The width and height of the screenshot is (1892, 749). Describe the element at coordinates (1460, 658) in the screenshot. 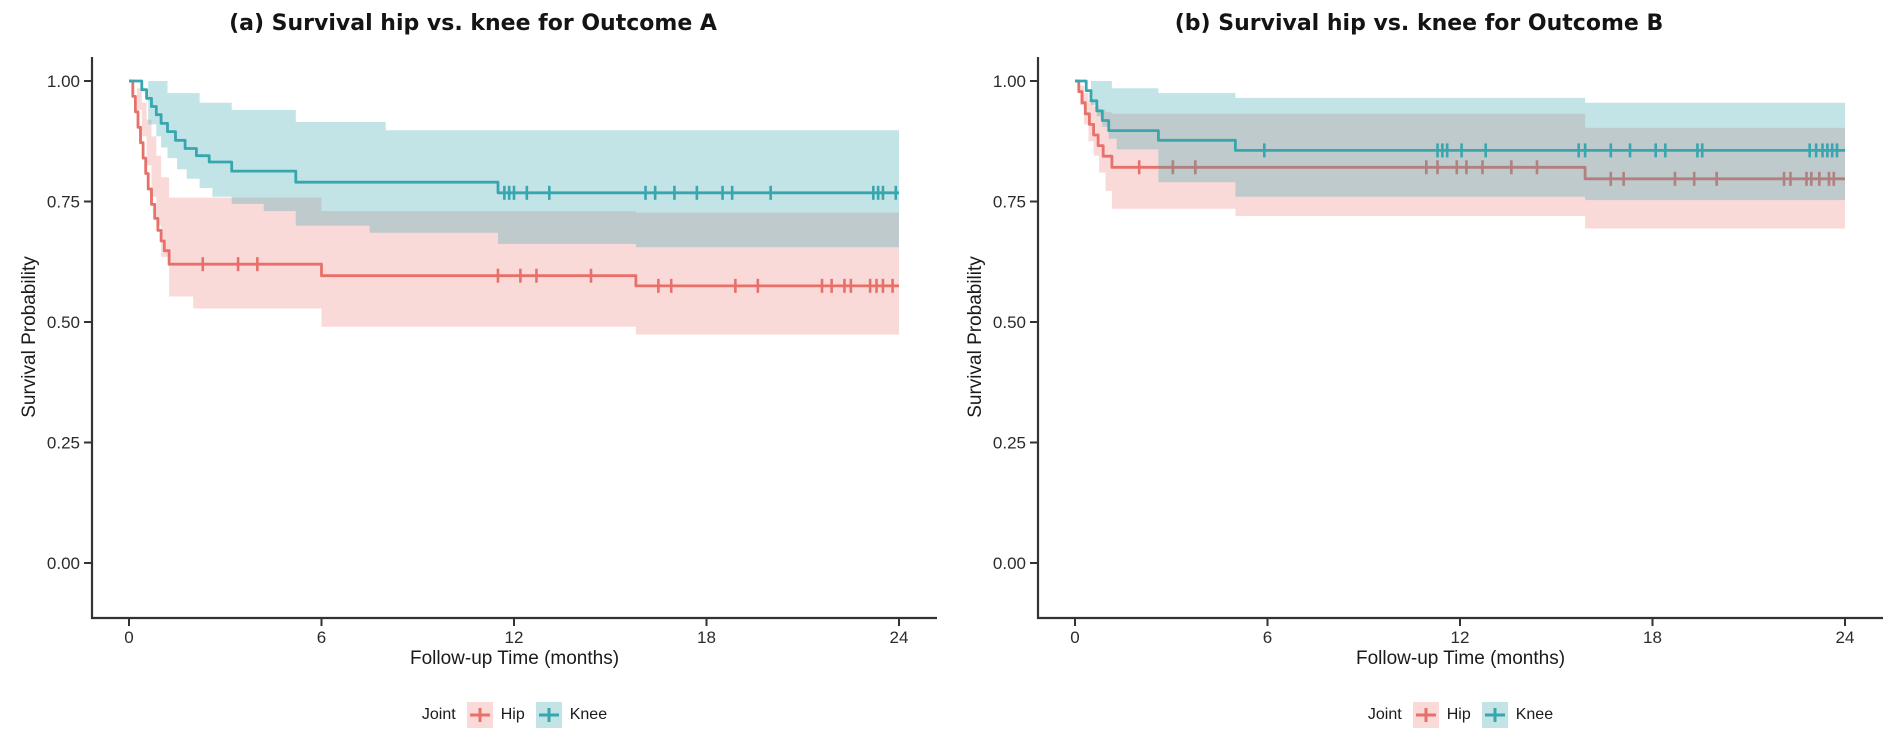

I see `panel-b-x-axis-title: Follow-up Time (months)` at that location.